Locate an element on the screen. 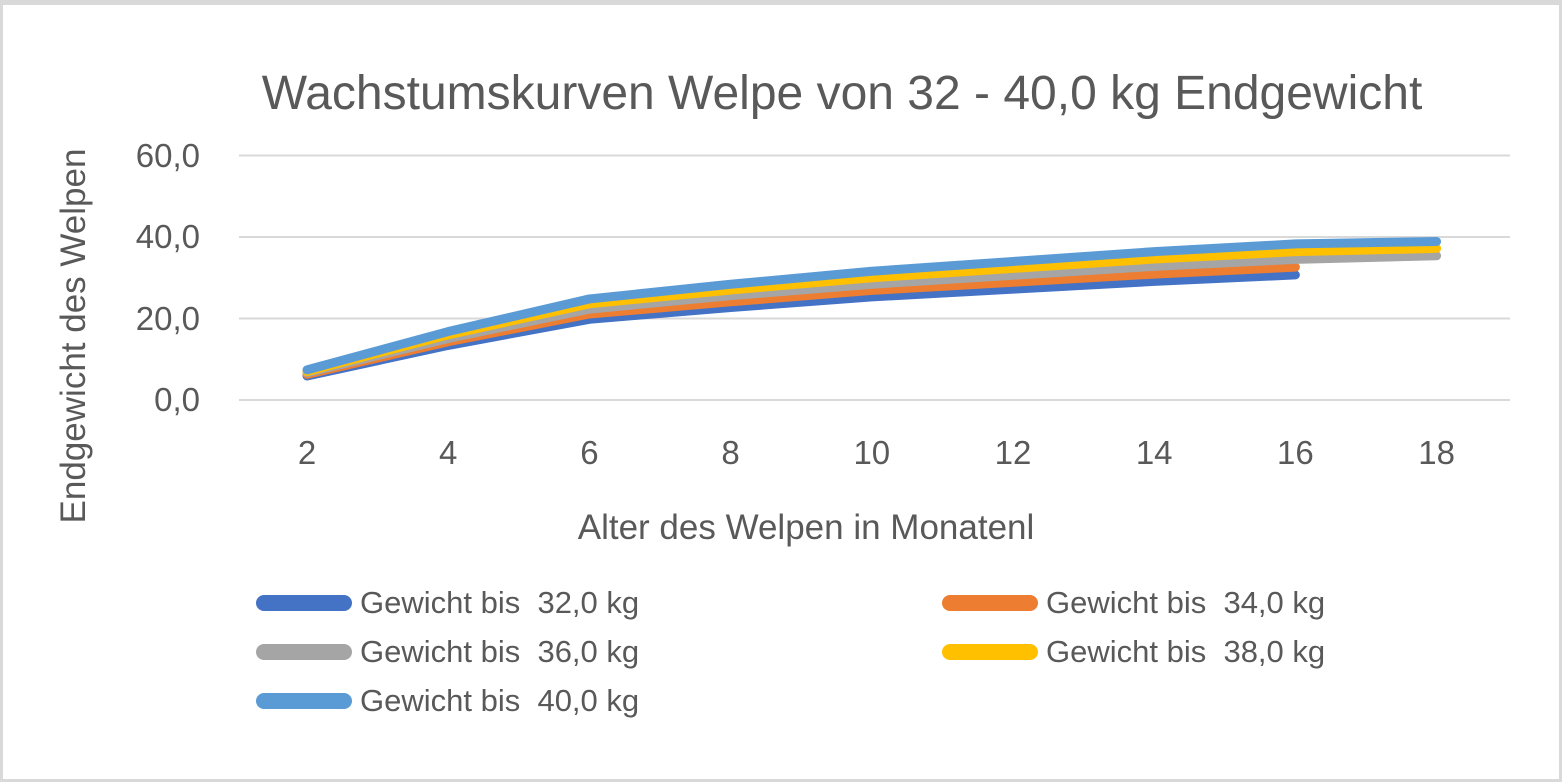  legend-label: Gewicht bis 38,0 kg is located at coordinates (1186, 651).